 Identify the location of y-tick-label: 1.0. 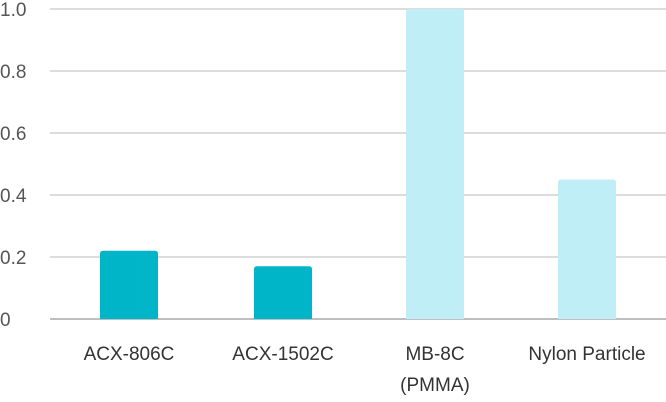
(13, 10).